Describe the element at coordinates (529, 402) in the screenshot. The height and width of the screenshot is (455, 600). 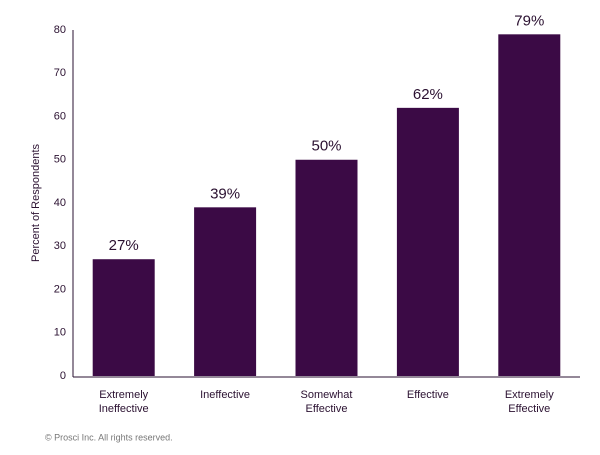
I see `x-tick-label: Extremely Effective` at that location.